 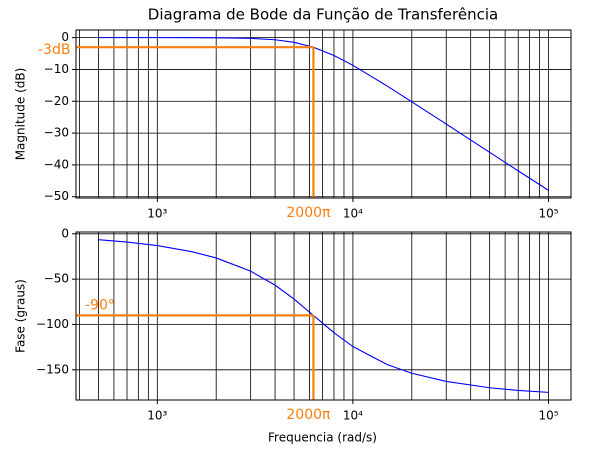 What do you see at coordinates (21, 316) in the screenshot?
I see `y-axis-label: Fase (graus)` at bounding box center [21, 316].